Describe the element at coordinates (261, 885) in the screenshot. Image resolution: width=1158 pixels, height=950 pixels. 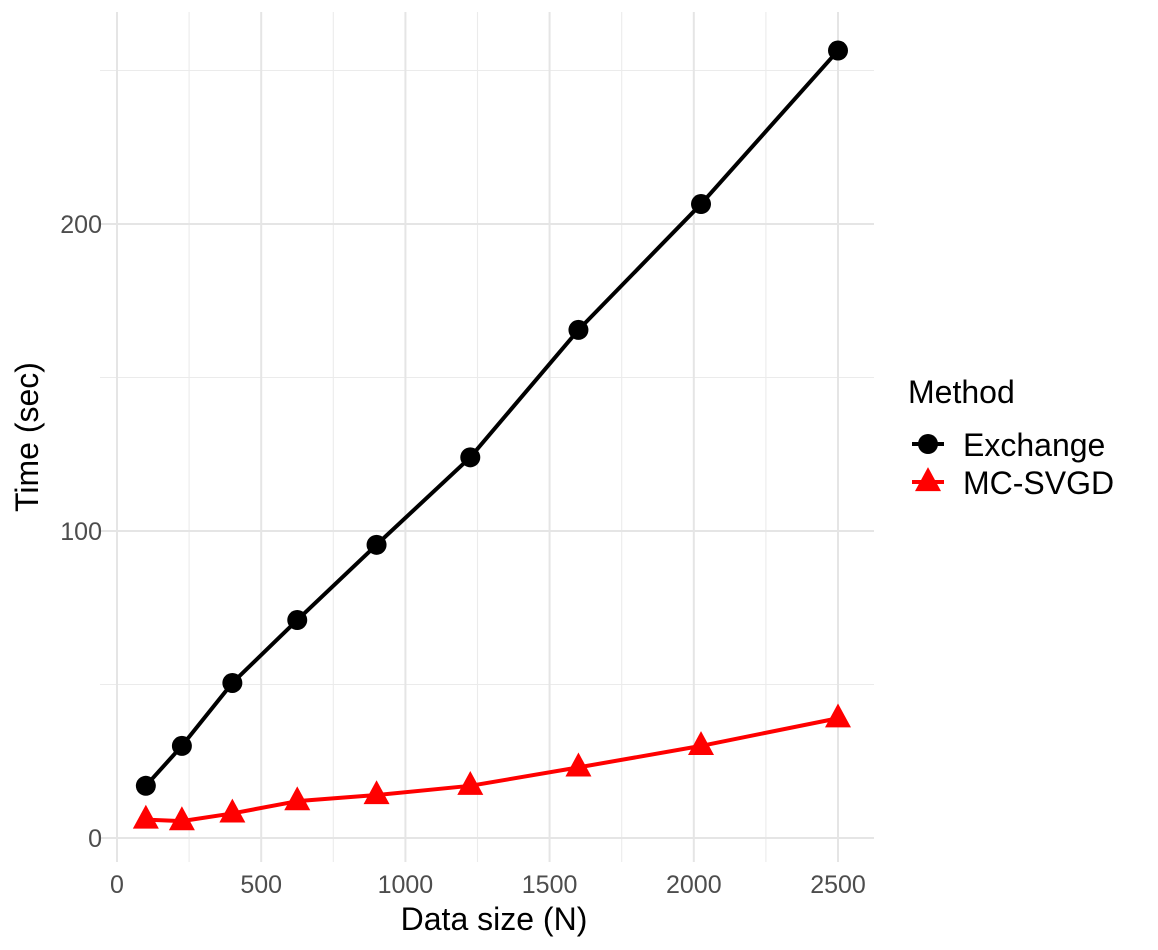
I see `x-tick-label: 500` at that location.